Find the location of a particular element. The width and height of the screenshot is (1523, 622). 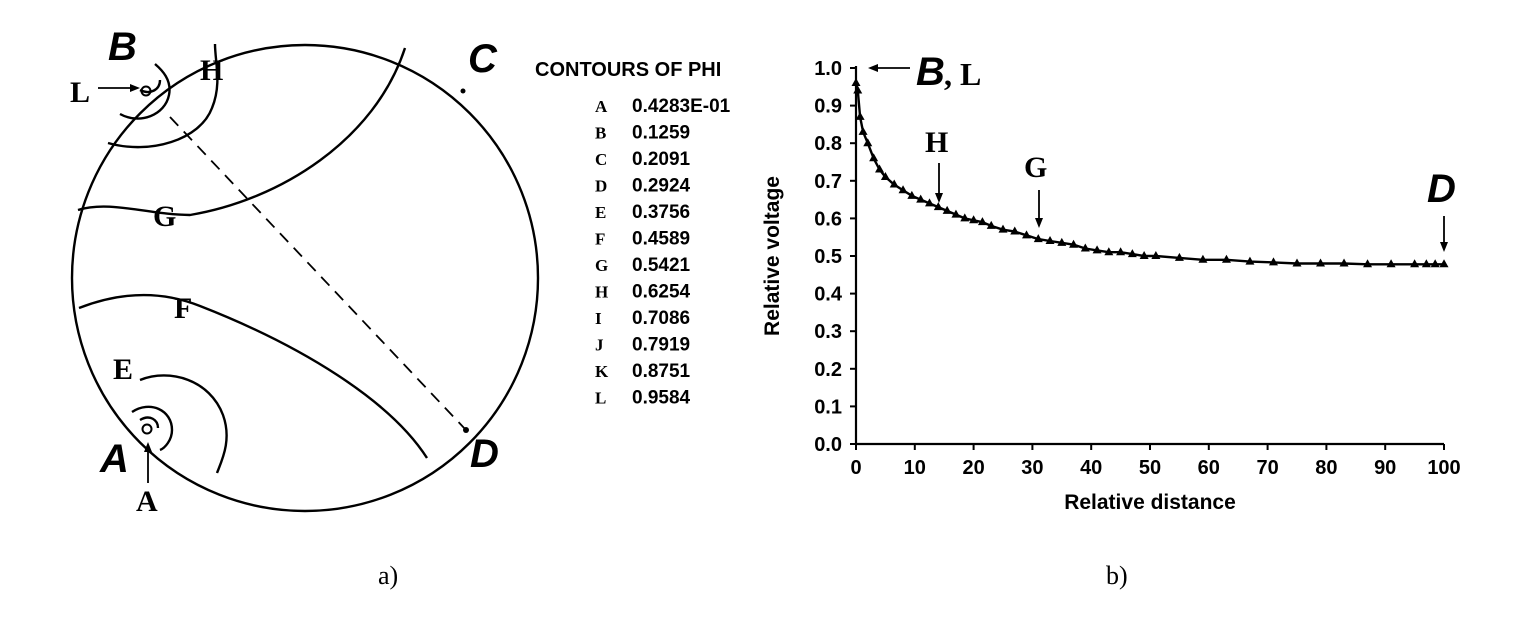

contour-d-inner is located at coordinates (152, 428).